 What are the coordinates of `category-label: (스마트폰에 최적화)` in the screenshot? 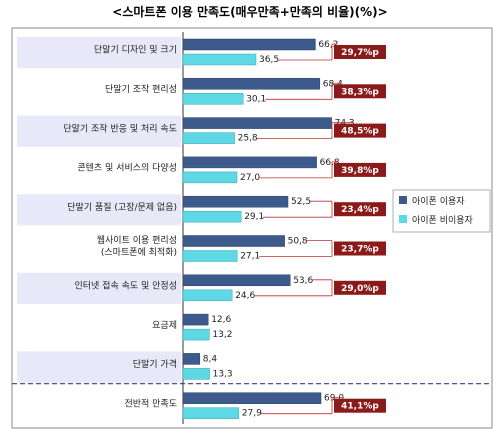 It's located at (139, 252).